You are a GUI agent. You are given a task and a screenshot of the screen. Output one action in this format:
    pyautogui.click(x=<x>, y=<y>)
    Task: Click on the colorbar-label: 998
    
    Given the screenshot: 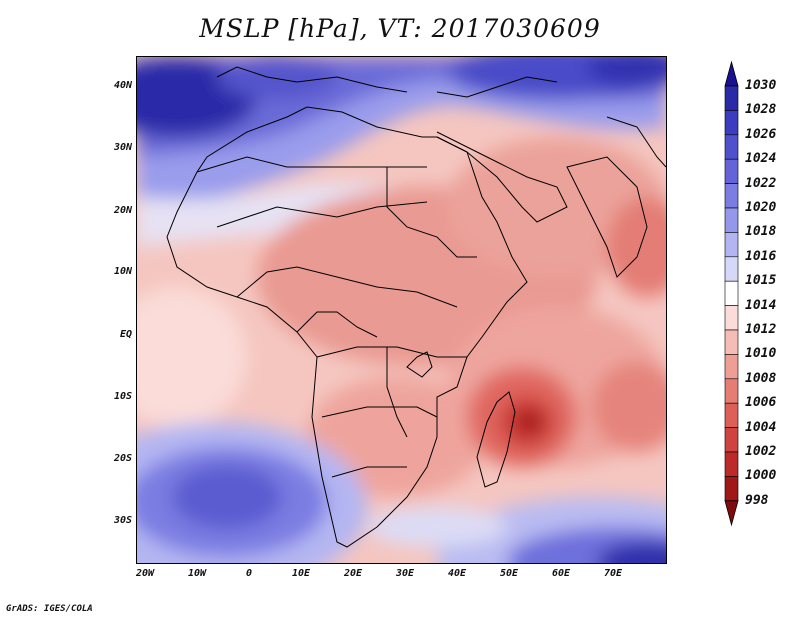 What is the action you would take?
    pyautogui.click(x=757, y=500)
    